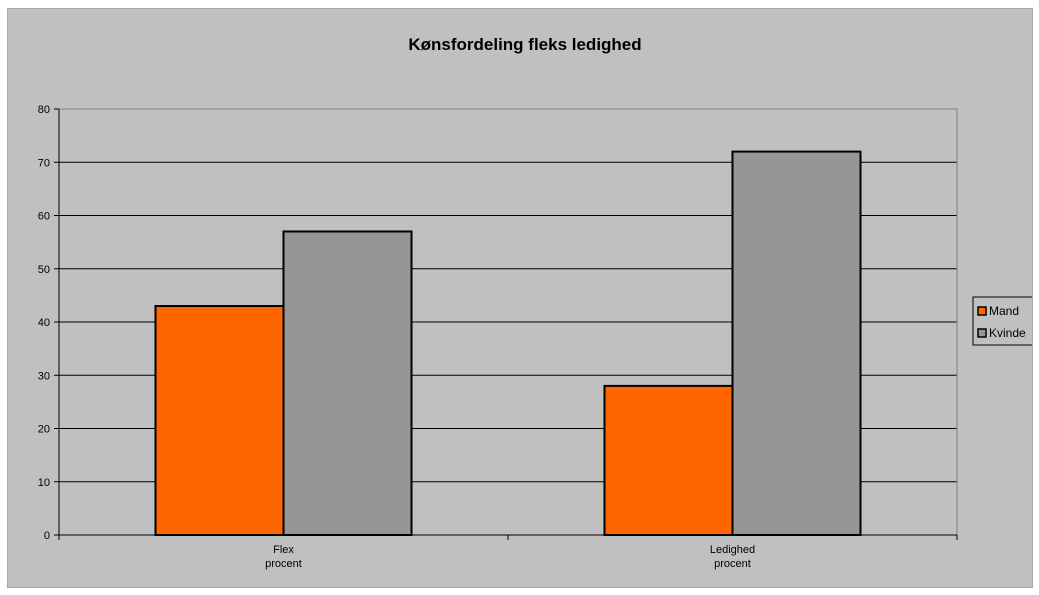 The width and height of the screenshot is (1039, 595). I want to click on y-tick-label: 60, so click(44, 217).